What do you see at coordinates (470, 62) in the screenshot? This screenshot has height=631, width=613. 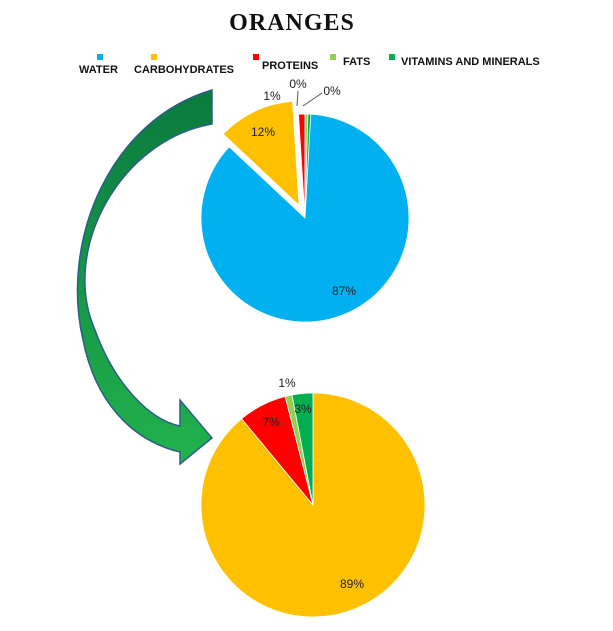 I see `legend-label-vitamins-and-minerals: VITAMINS AND MINERALS` at bounding box center [470, 62].